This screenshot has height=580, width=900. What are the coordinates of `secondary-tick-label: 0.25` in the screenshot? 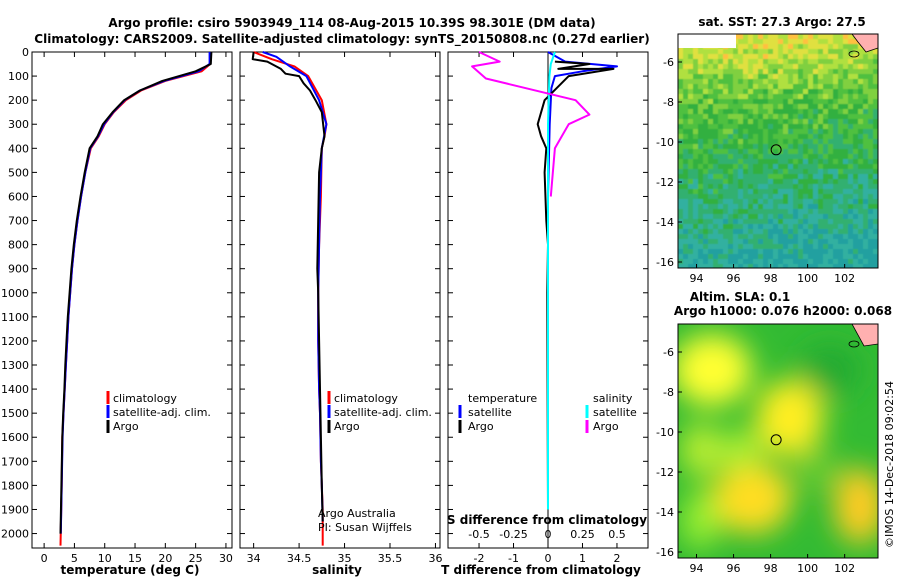 It's located at (582, 534).